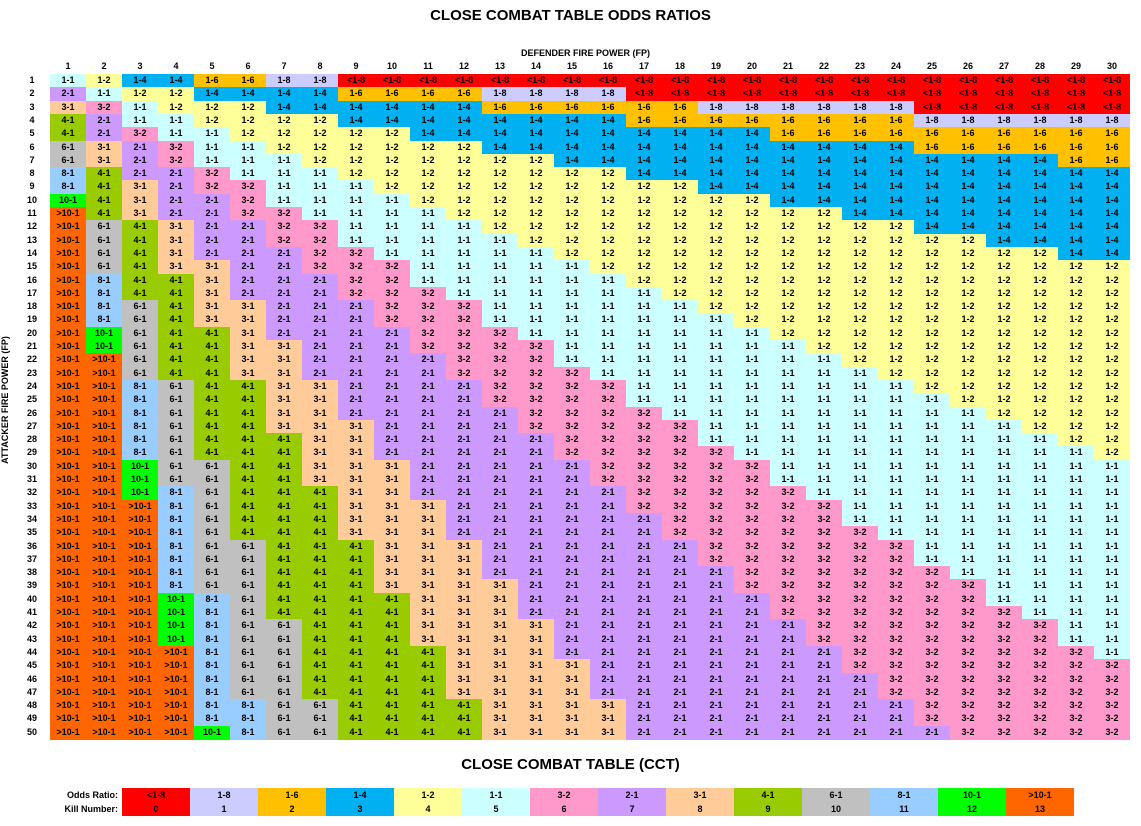  Describe the element at coordinates (31, 518) in the screenshot. I see `row-header: 34` at that location.